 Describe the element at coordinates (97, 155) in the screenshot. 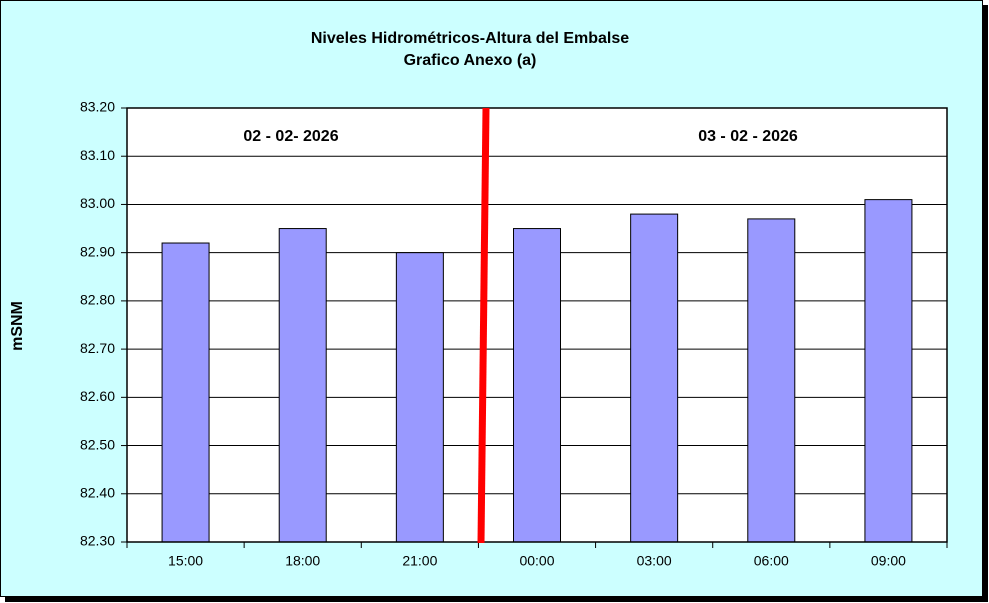

I see `y-tick-label: 83.10` at that location.